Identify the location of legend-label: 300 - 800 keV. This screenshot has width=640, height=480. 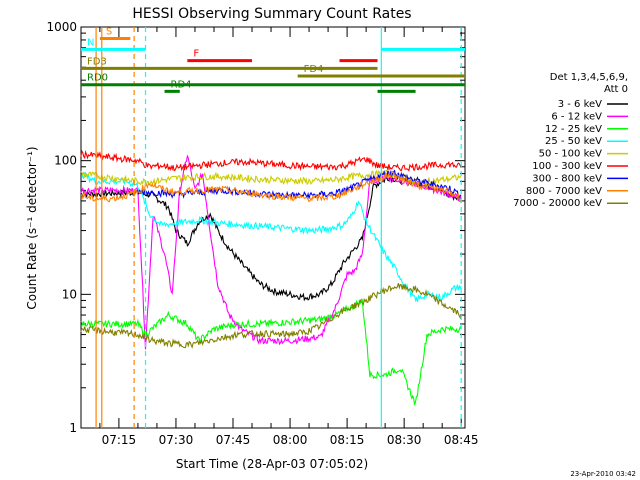
(567, 178).